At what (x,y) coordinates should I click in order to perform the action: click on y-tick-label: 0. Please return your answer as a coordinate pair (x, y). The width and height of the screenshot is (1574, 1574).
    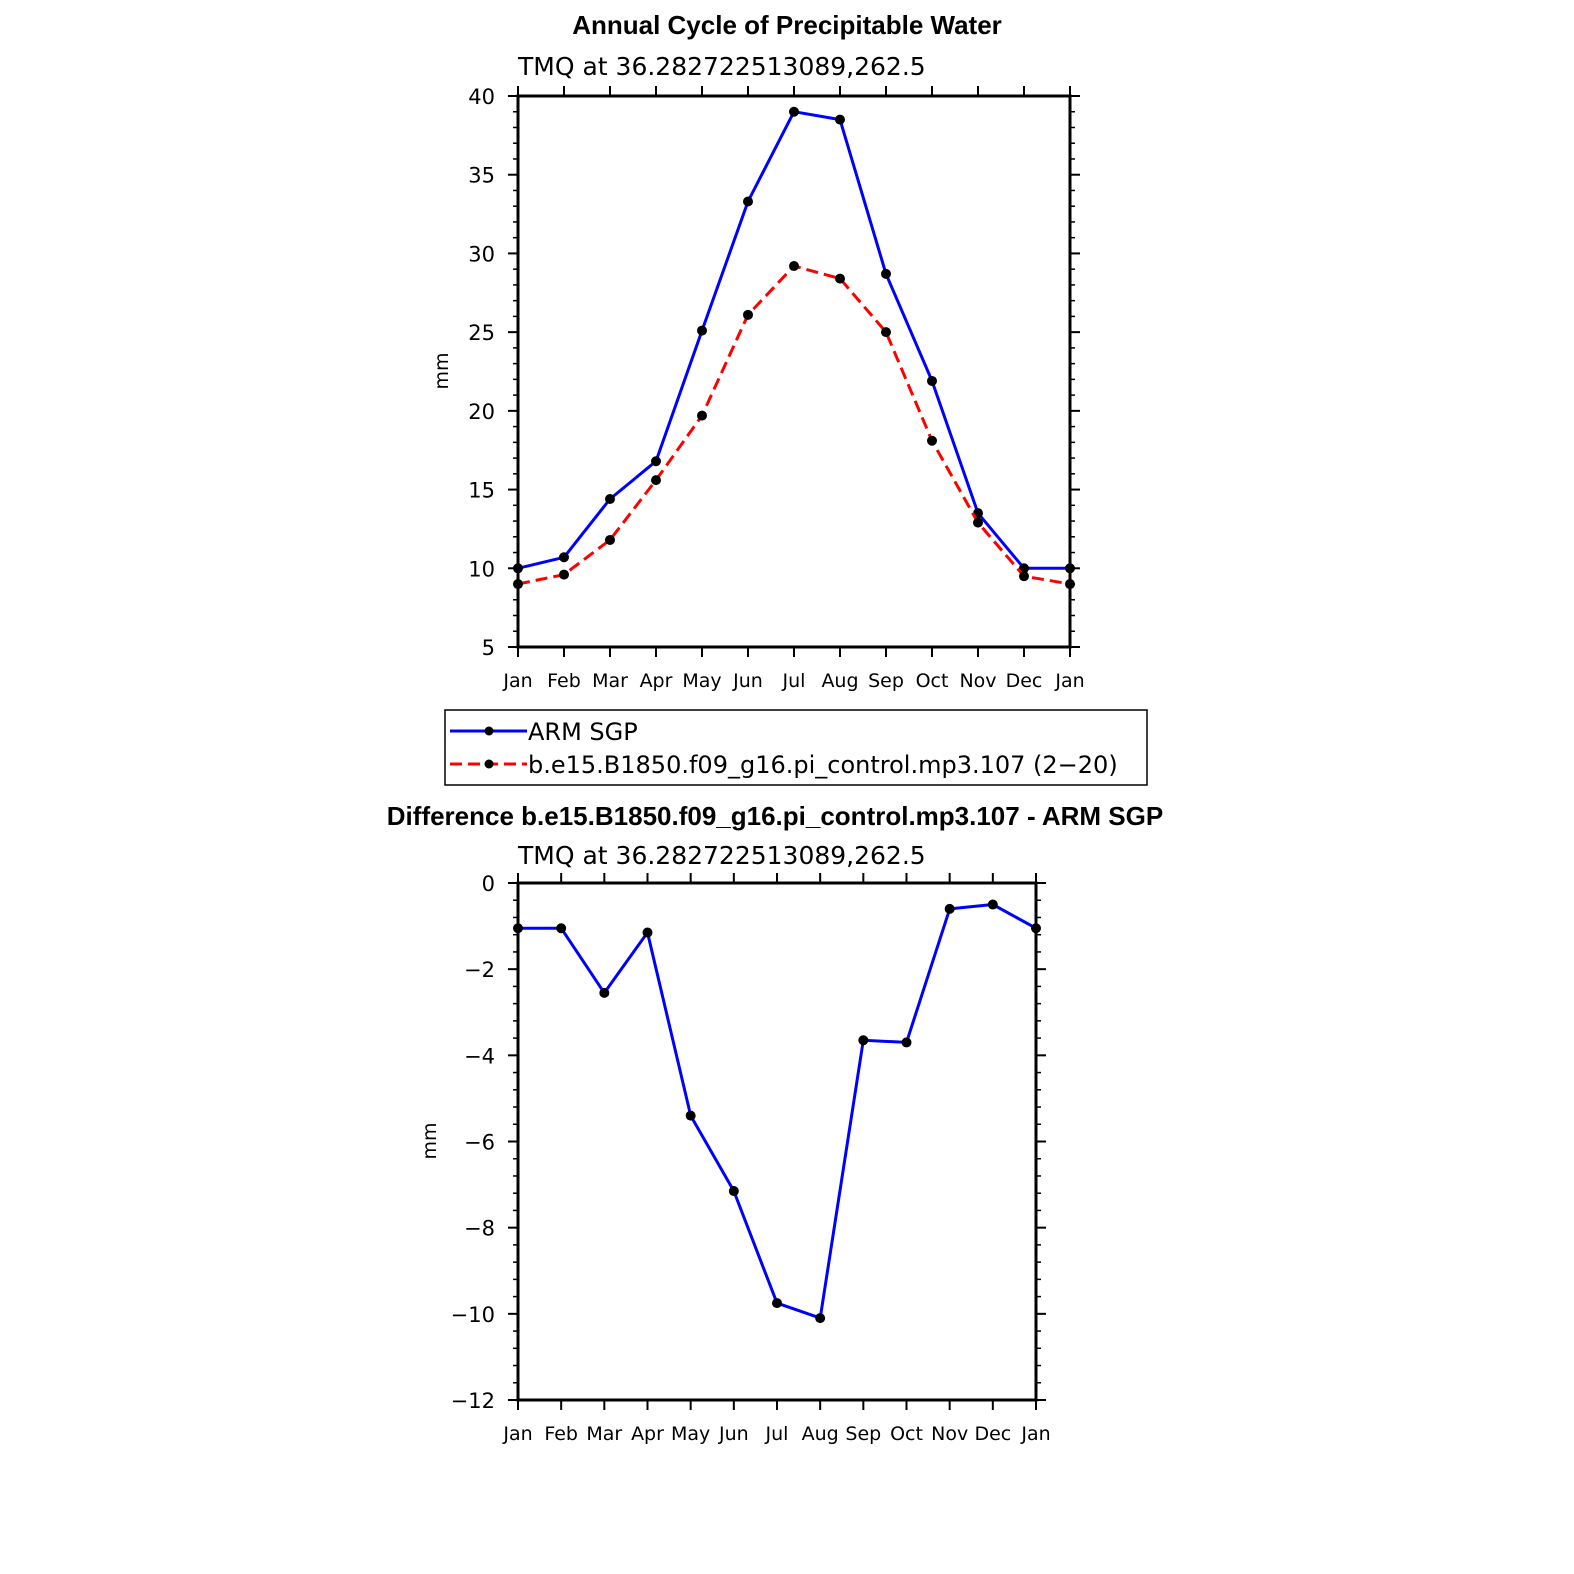
    Looking at the image, I should click on (488, 884).